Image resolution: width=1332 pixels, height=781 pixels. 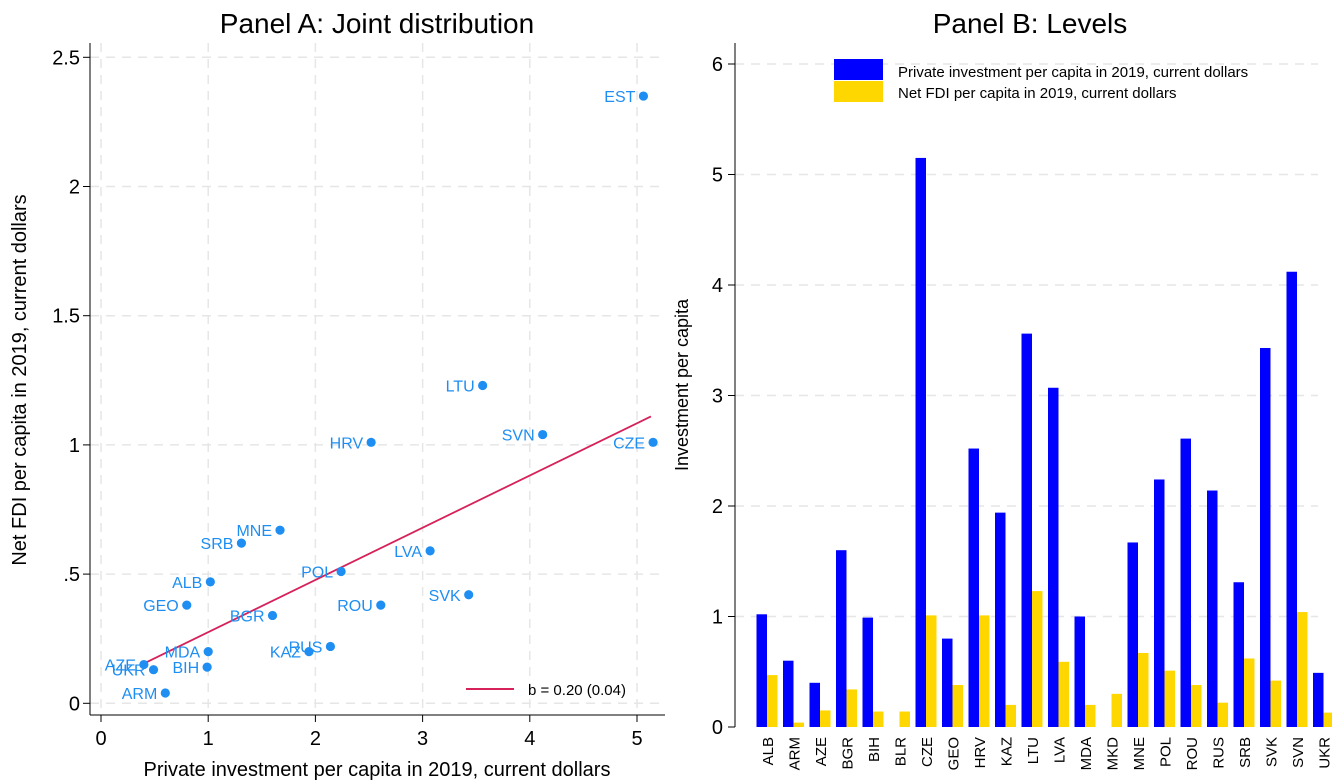 What do you see at coordinates (207, 667) in the screenshot?
I see `point-bih` at bounding box center [207, 667].